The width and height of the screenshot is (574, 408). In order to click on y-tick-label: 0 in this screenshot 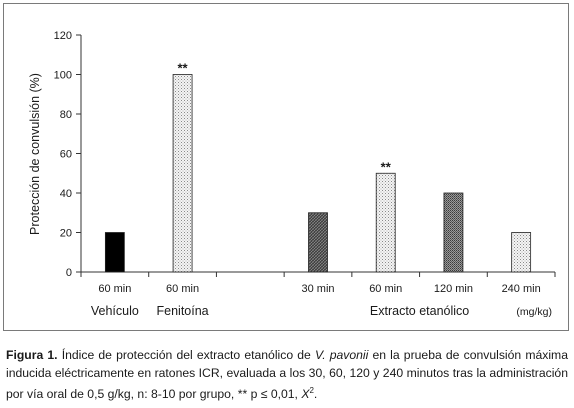, I will do `click(69, 273)`.